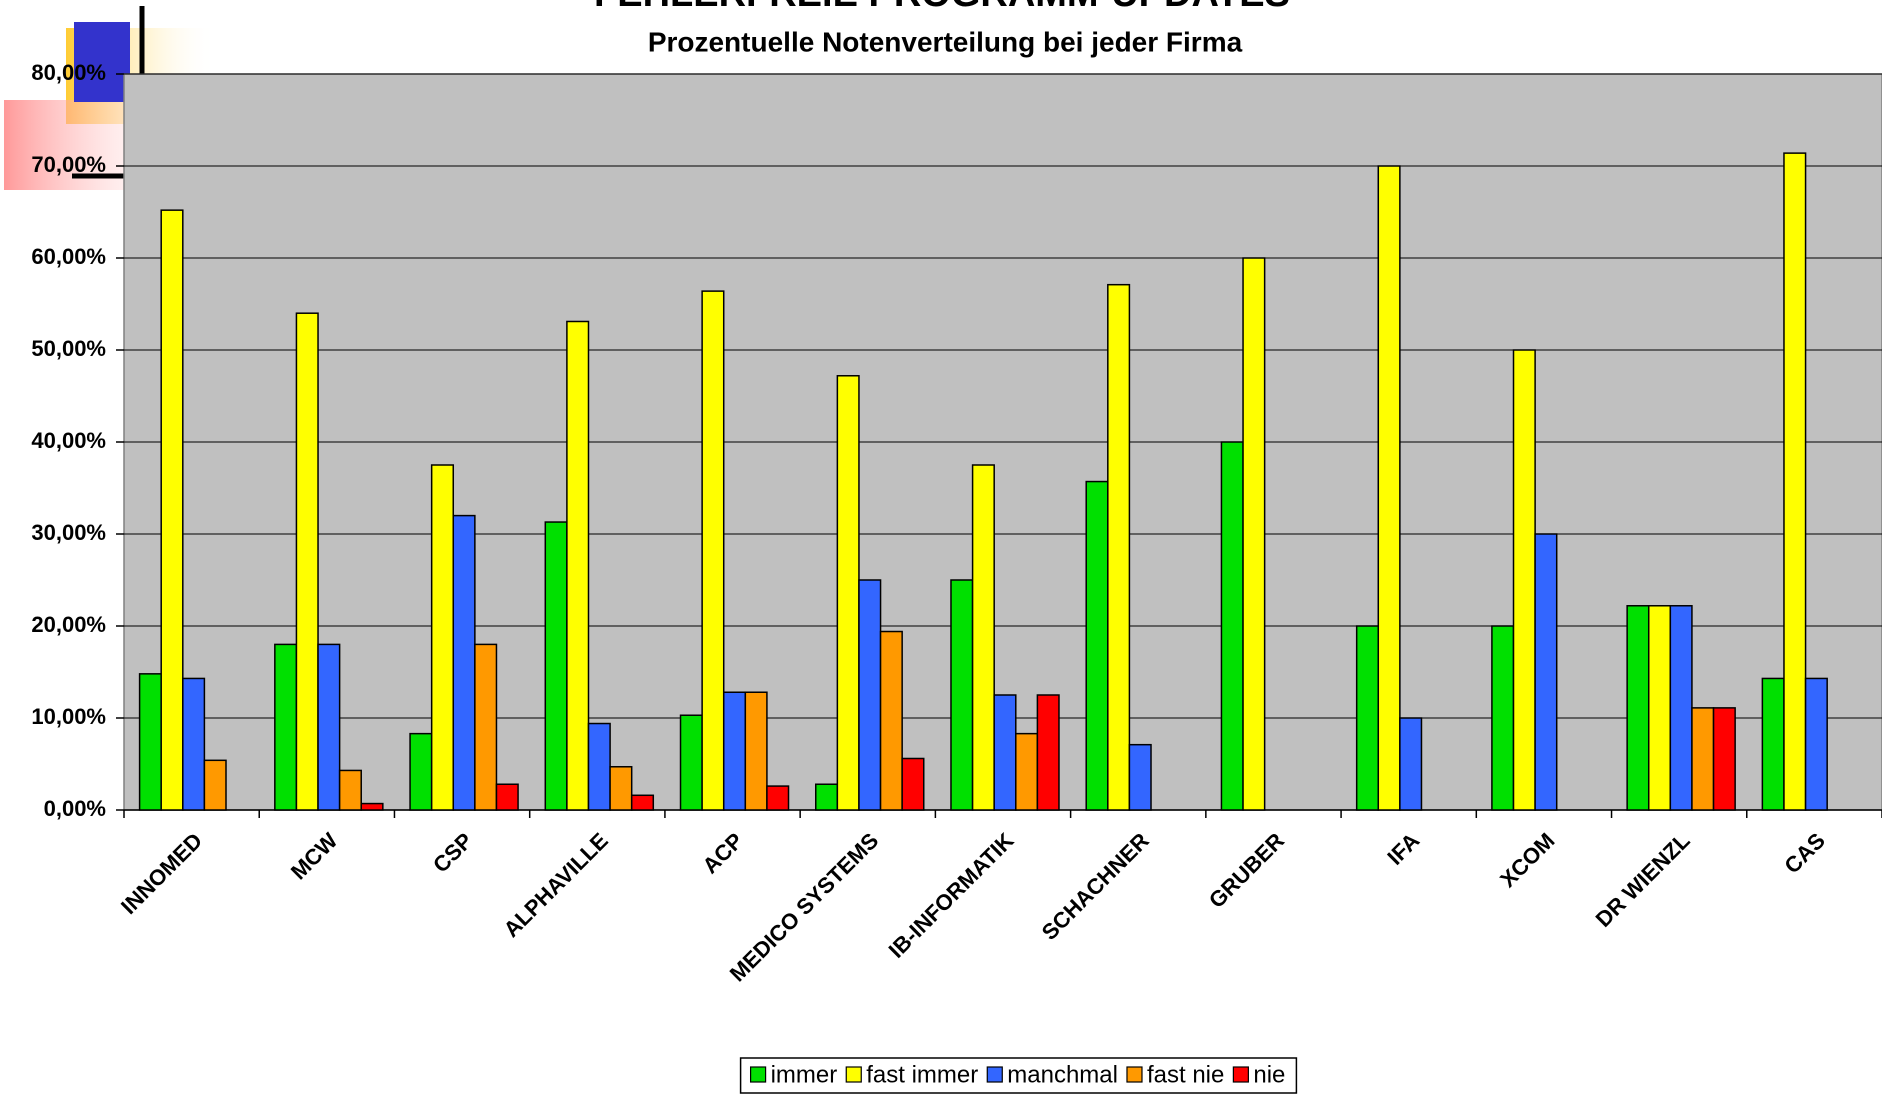 This screenshot has width=1882, height=1095. I want to click on x-tick-label: MEDICO SYSTEMS, so click(804, 907).